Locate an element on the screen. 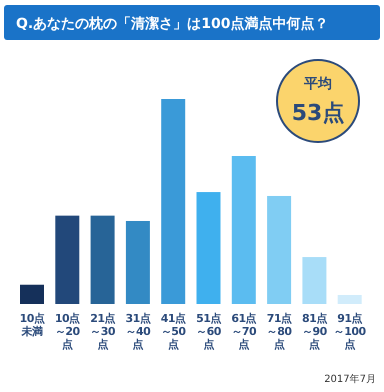 This screenshot has width=384, height=392. title-banner: Q.あなたの枕の「清潔さ」は100点満点中何点？ is located at coordinates (192, 22).